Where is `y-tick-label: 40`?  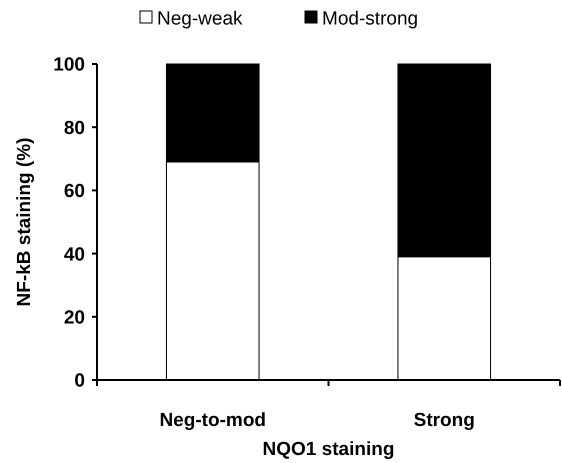
y-tick-label: 40 is located at coordinates (74, 255).